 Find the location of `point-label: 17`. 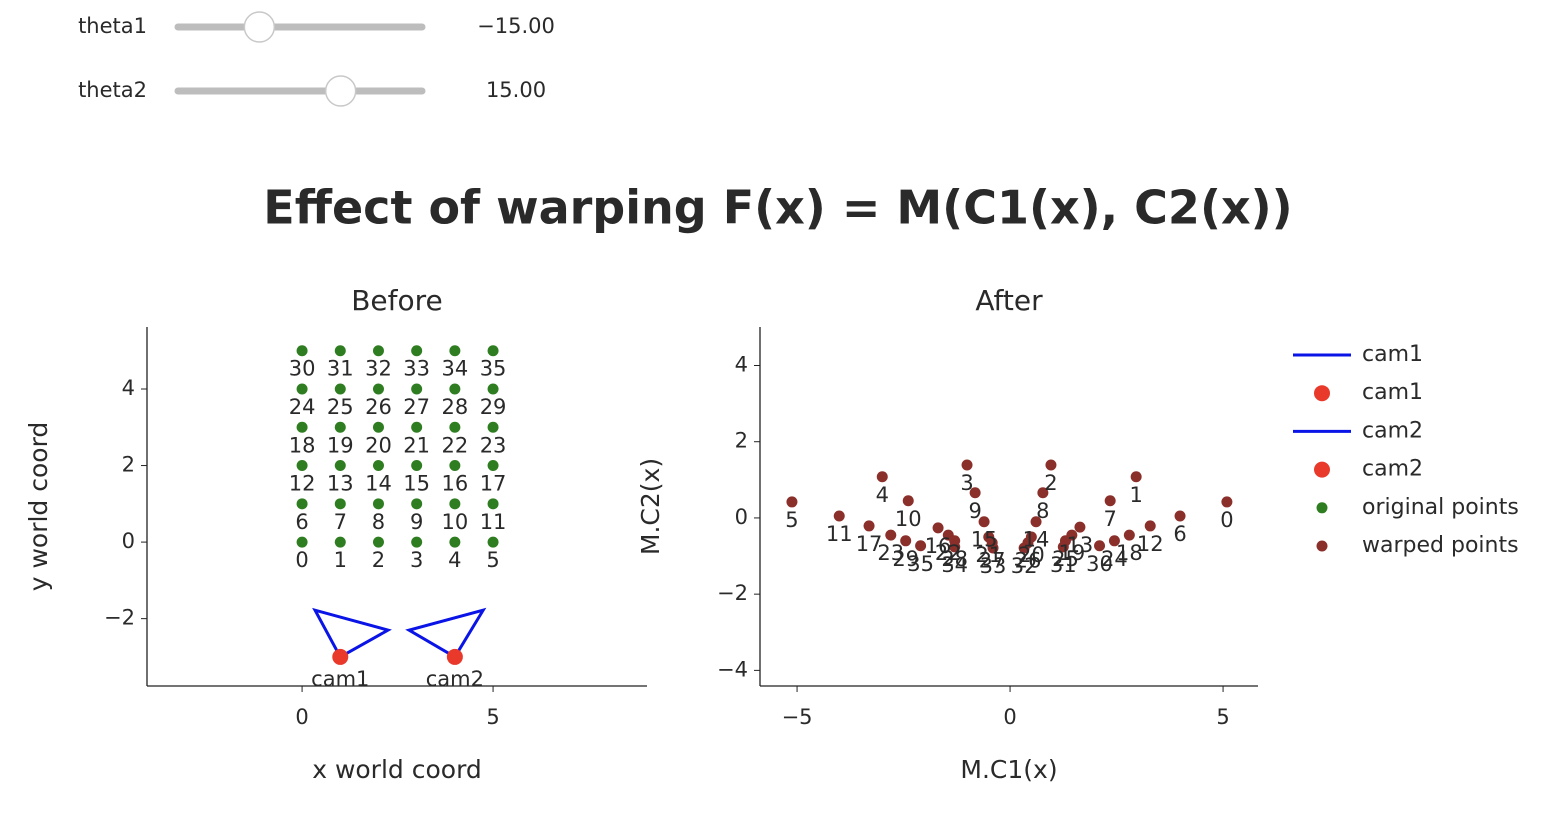

point-label: 17 is located at coordinates (493, 484).